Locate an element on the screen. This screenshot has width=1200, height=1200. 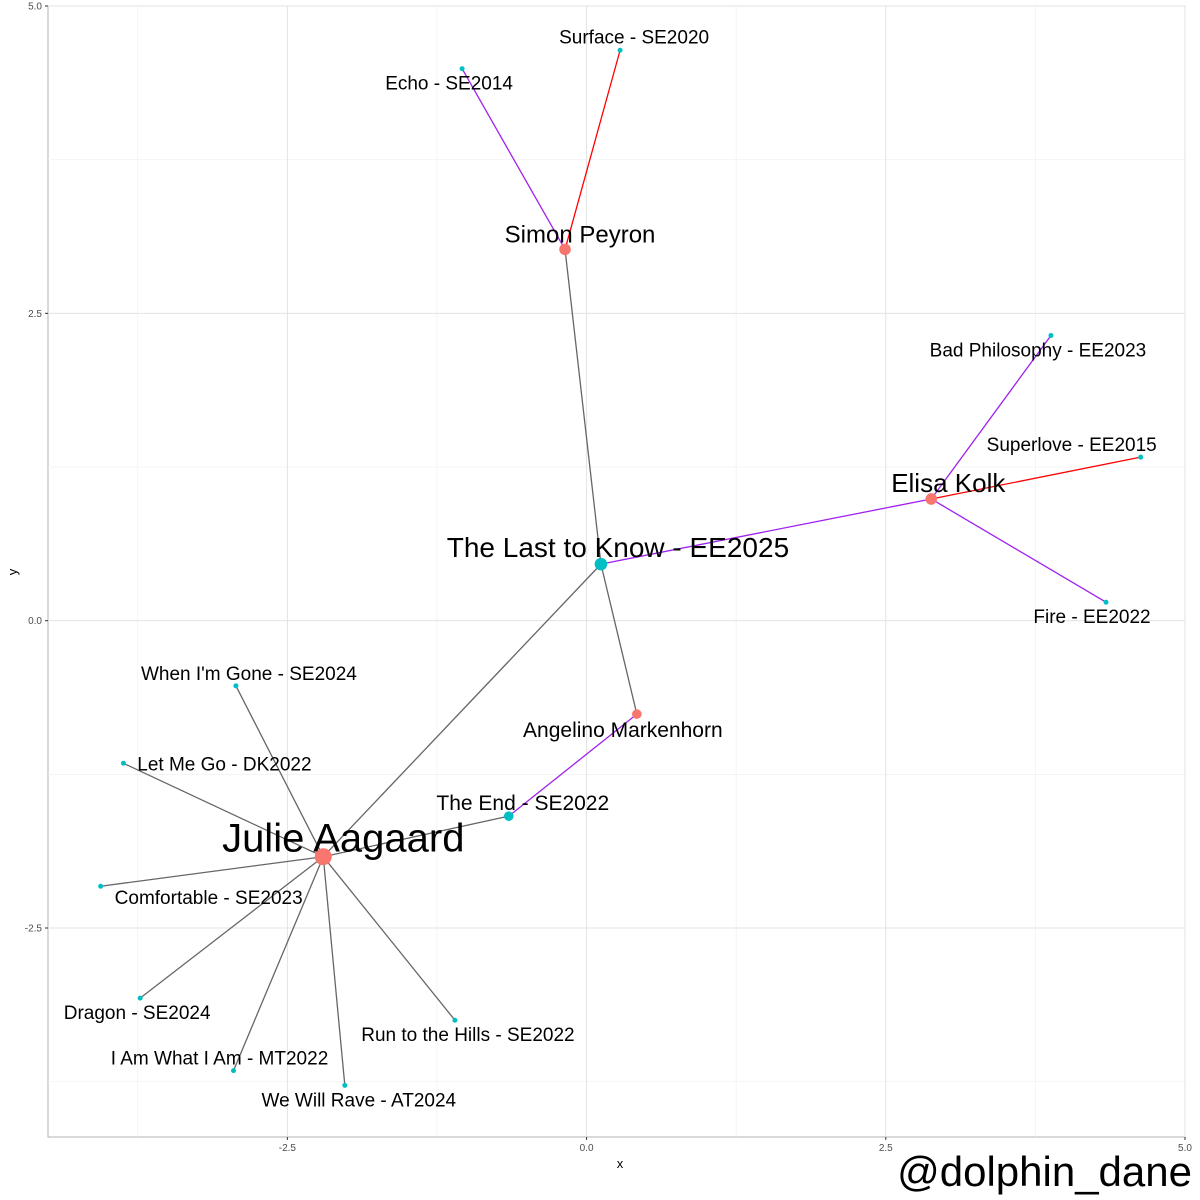
edge-elisa-superlove is located at coordinates (1036, 478).